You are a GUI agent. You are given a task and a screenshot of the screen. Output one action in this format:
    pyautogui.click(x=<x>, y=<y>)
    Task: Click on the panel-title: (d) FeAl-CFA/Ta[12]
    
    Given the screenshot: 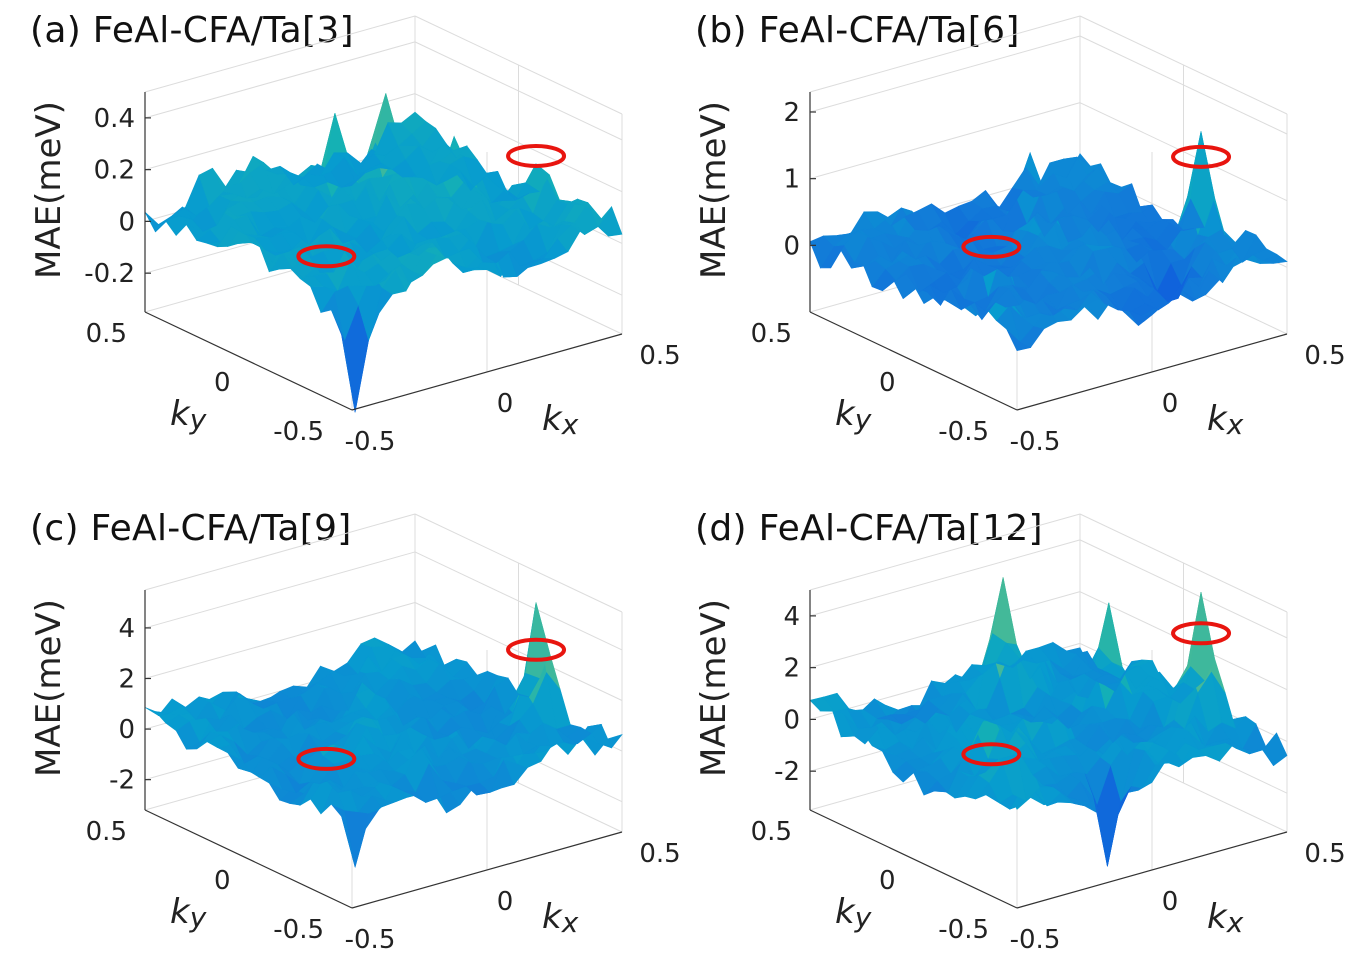 What is the action you would take?
    pyautogui.click(x=869, y=528)
    